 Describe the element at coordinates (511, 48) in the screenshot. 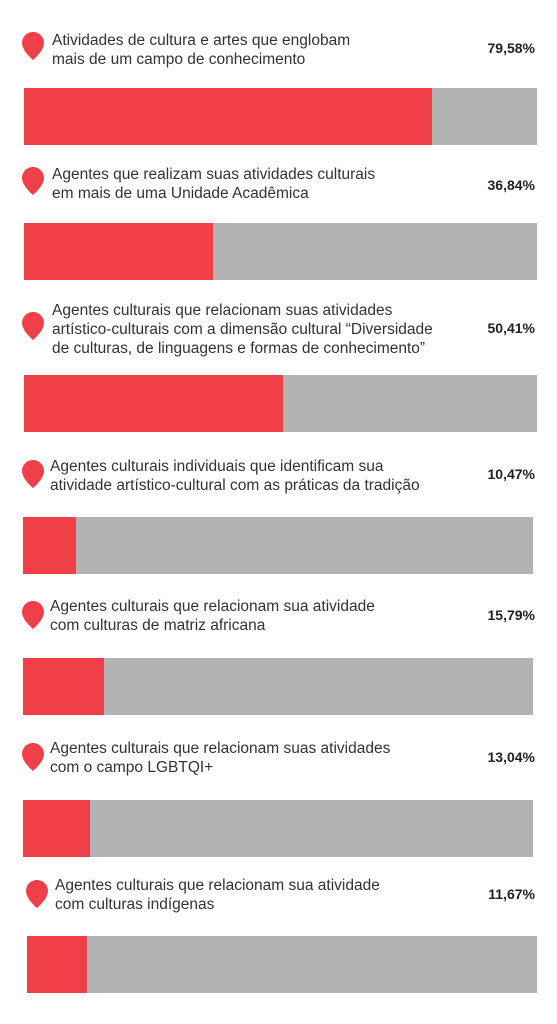

I see `bar-value-label: 79,58%` at that location.